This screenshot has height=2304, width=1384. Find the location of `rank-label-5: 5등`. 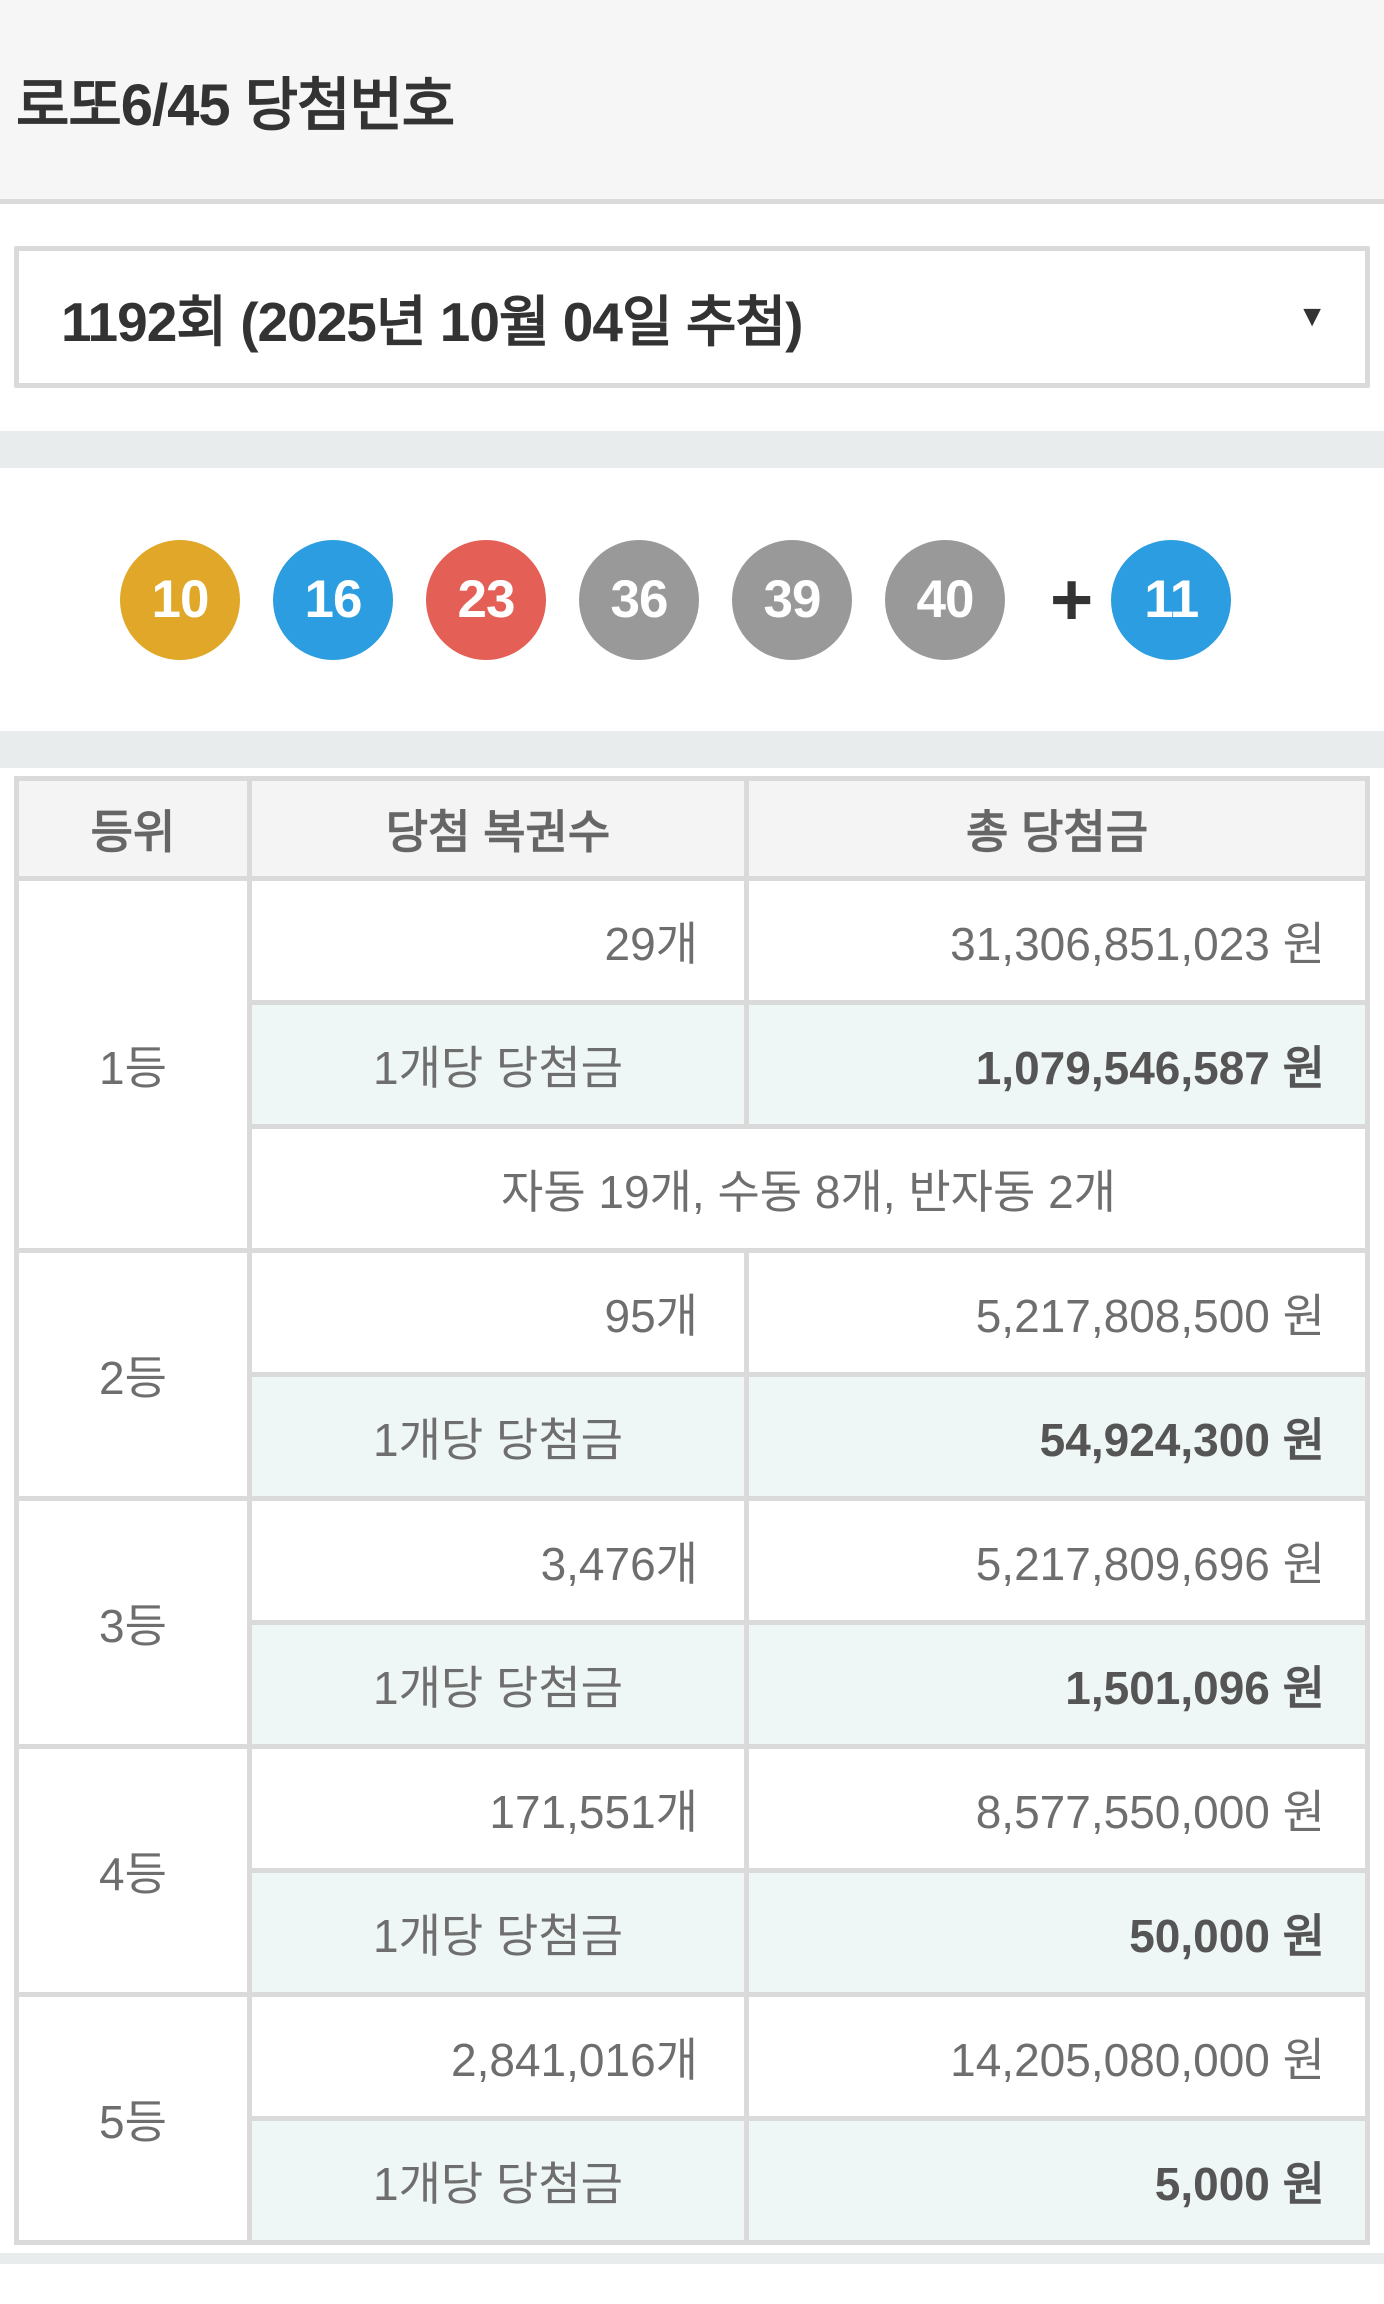

rank-label-5: 5등 is located at coordinates (133, 2118).